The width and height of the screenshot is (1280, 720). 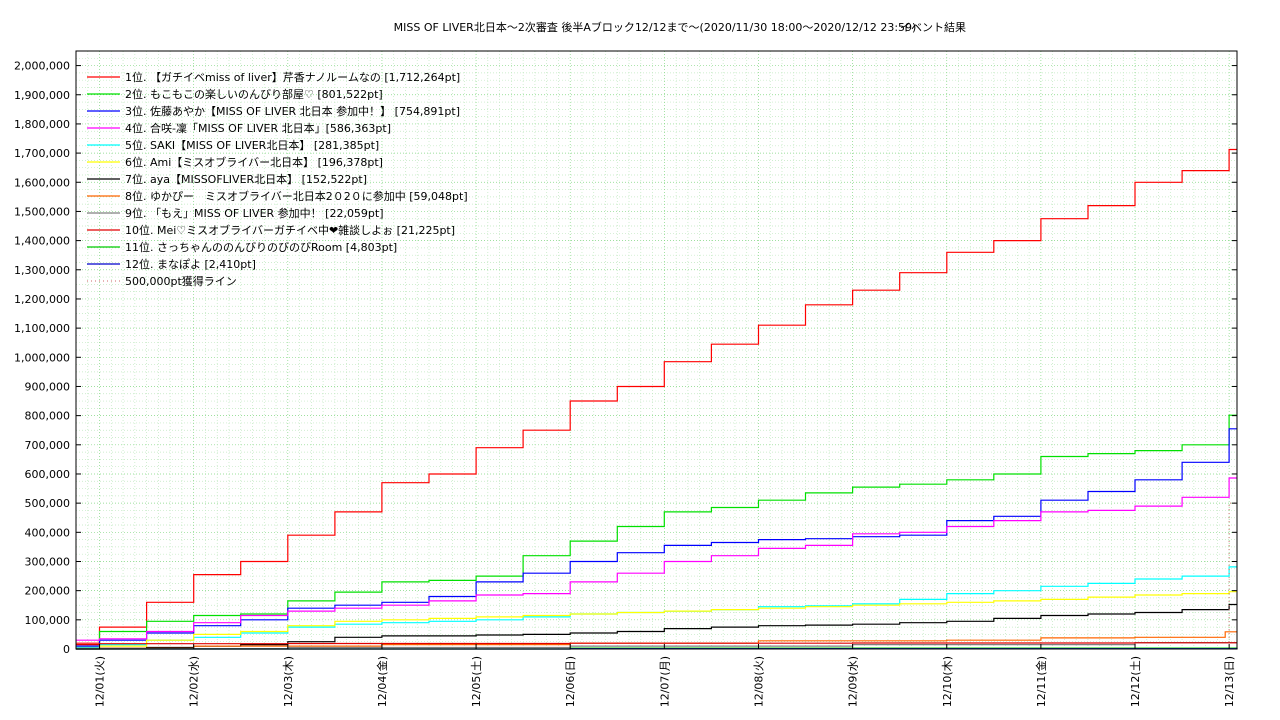 I want to click on x-tick-label: 12/06(日), so click(x=570, y=681).